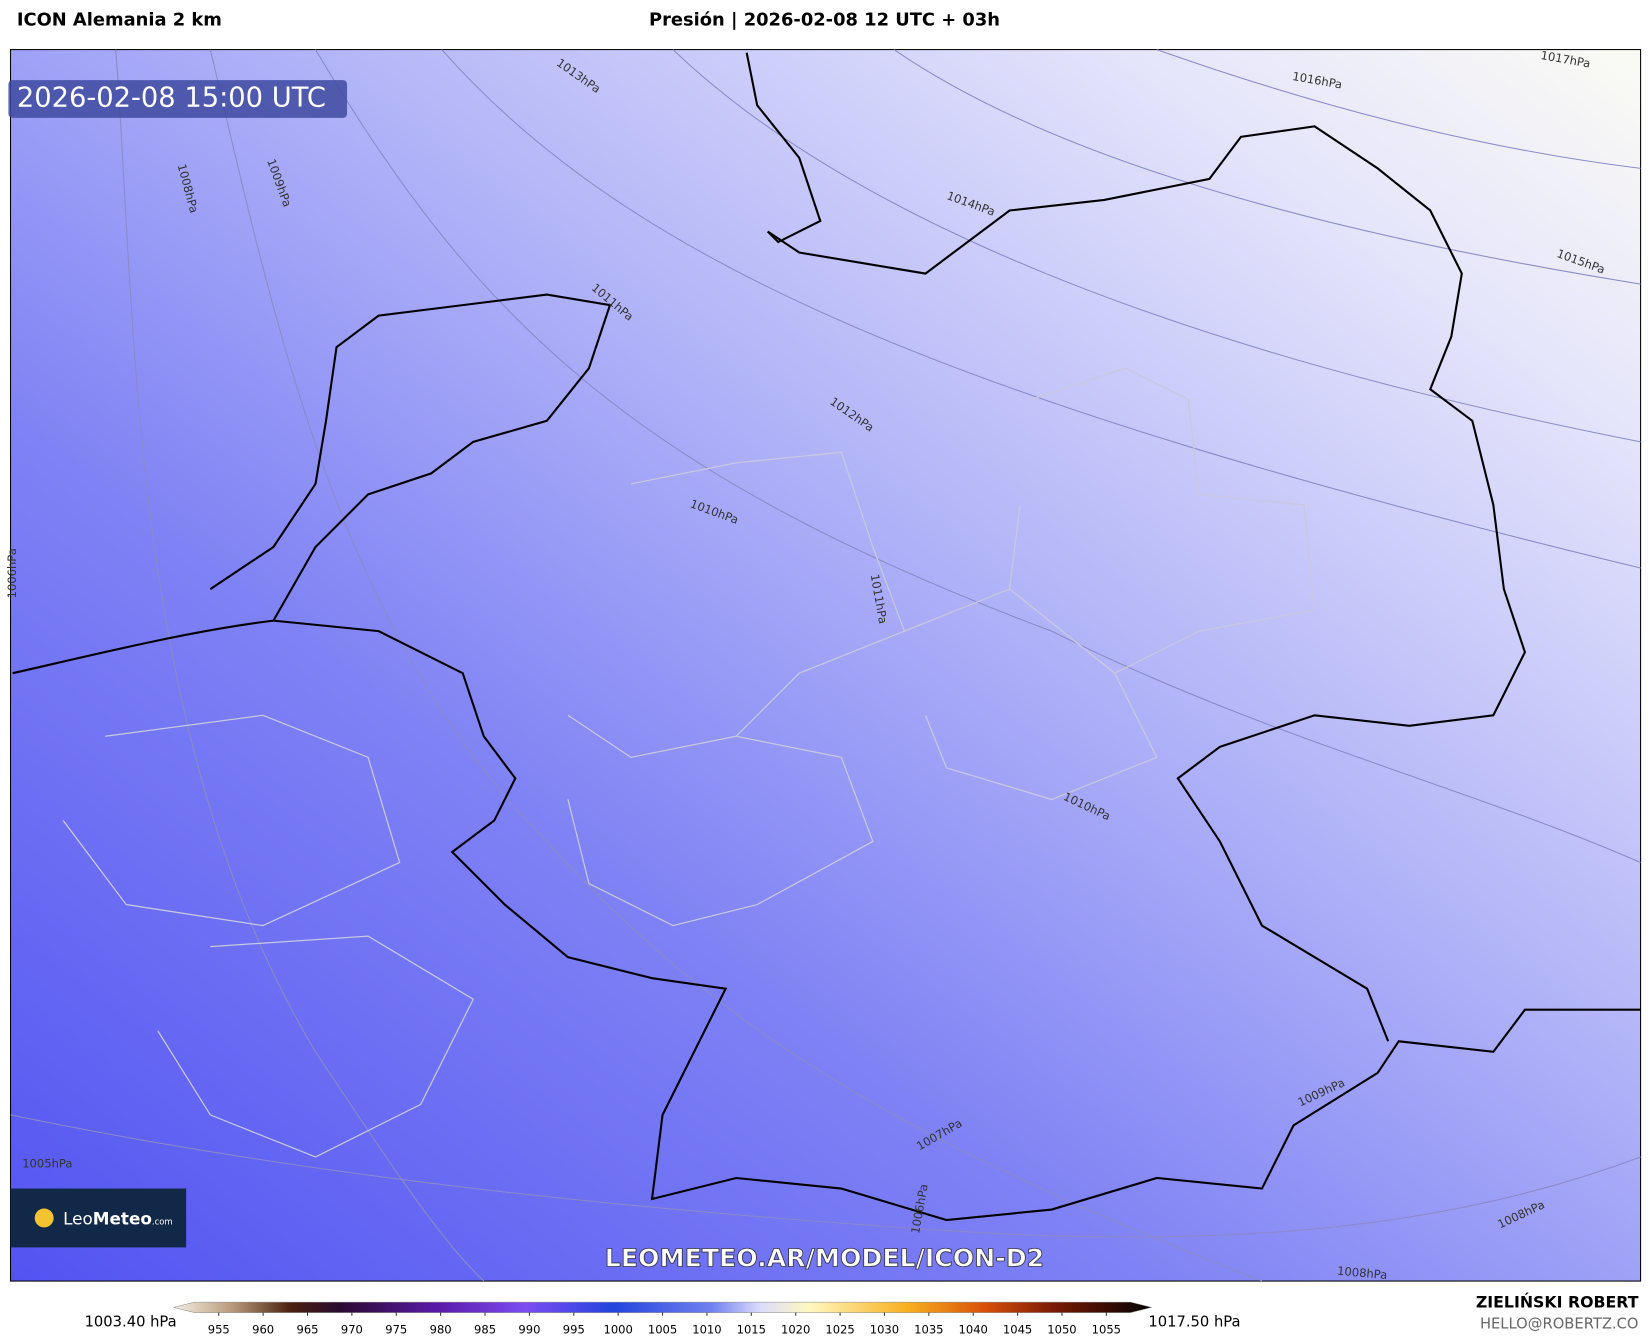 This screenshot has height=1338, width=1649. What do you see at coordinates (1557, 1301) in the screenshot?
I see `author: ZIELIŃSKI ROBERT` at bounding box center [1557, 1301].